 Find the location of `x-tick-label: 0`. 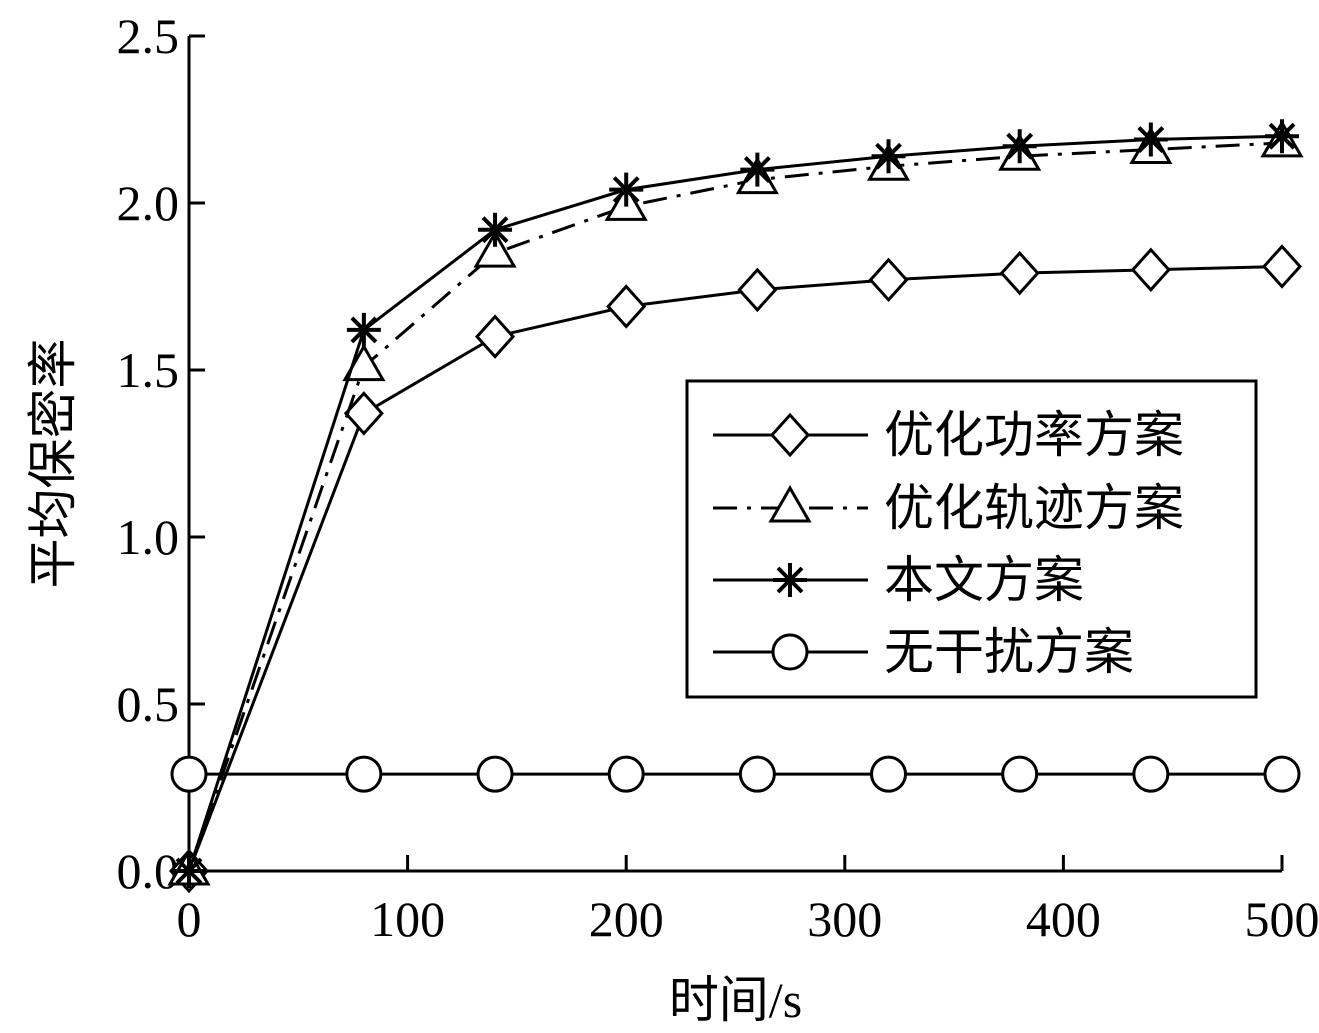

x-tick-label: 0 is located at coordinates (189, 919).